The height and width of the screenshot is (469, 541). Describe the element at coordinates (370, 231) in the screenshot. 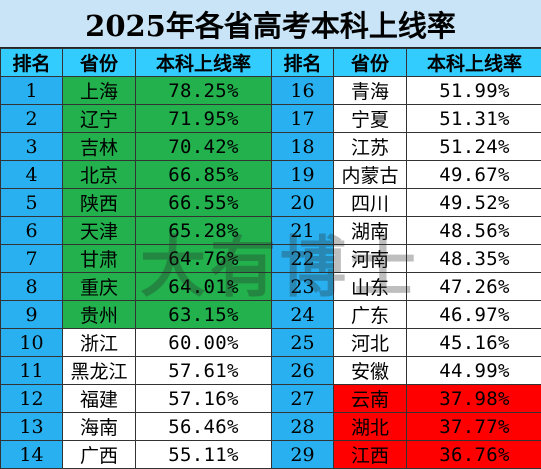

I see `province-cell: 湖南` at that location.